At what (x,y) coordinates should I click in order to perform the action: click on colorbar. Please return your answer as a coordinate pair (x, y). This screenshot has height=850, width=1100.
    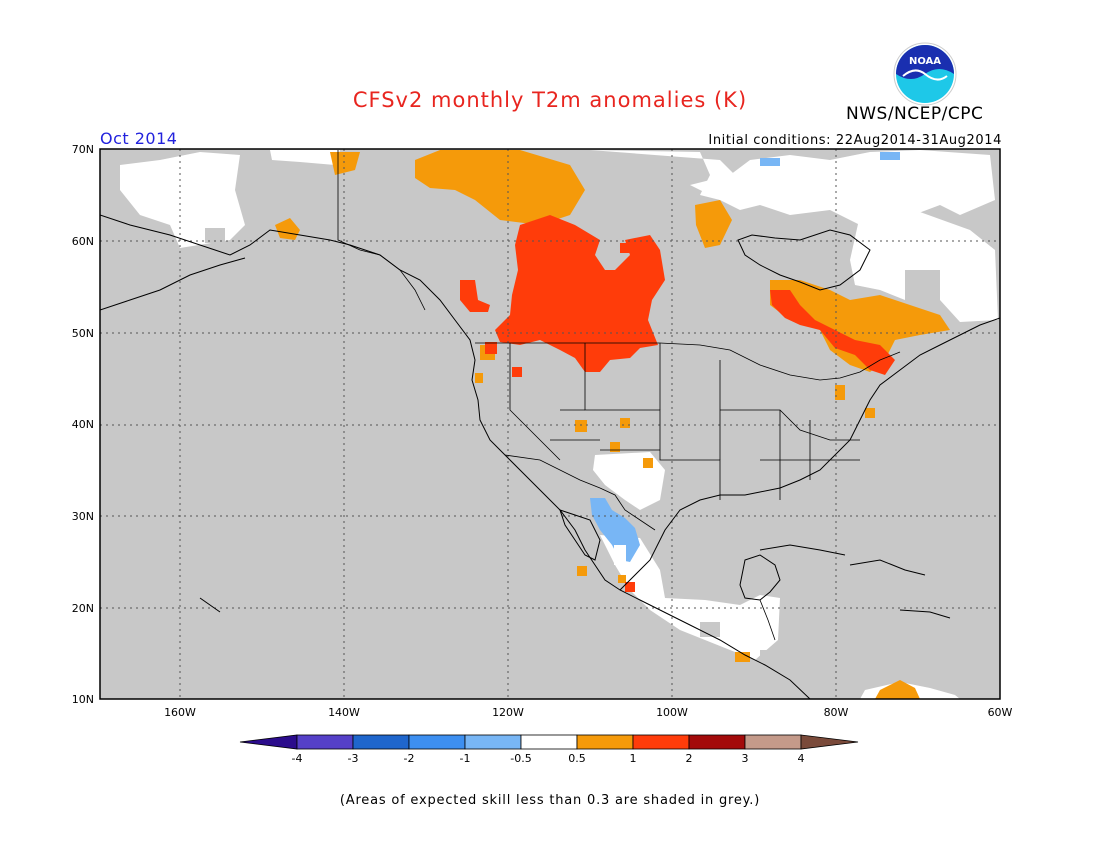
    Looking at the image, I should click on (549, 742).